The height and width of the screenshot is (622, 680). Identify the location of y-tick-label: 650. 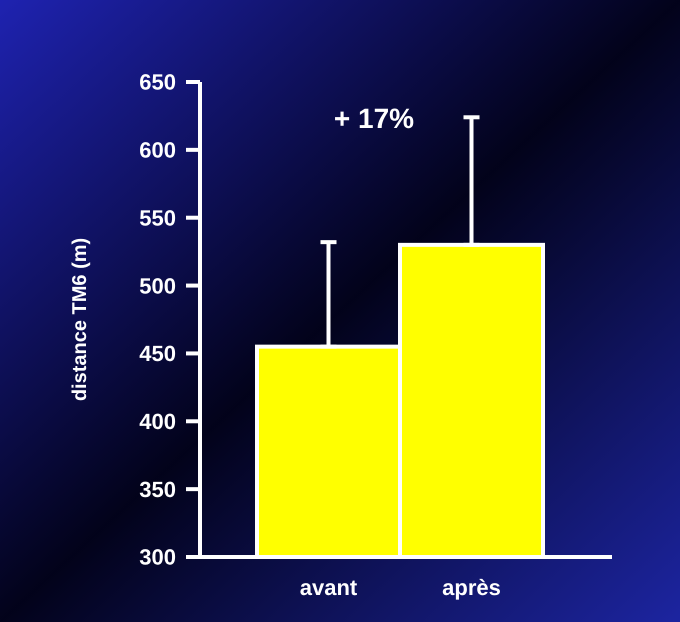
(157, 82).